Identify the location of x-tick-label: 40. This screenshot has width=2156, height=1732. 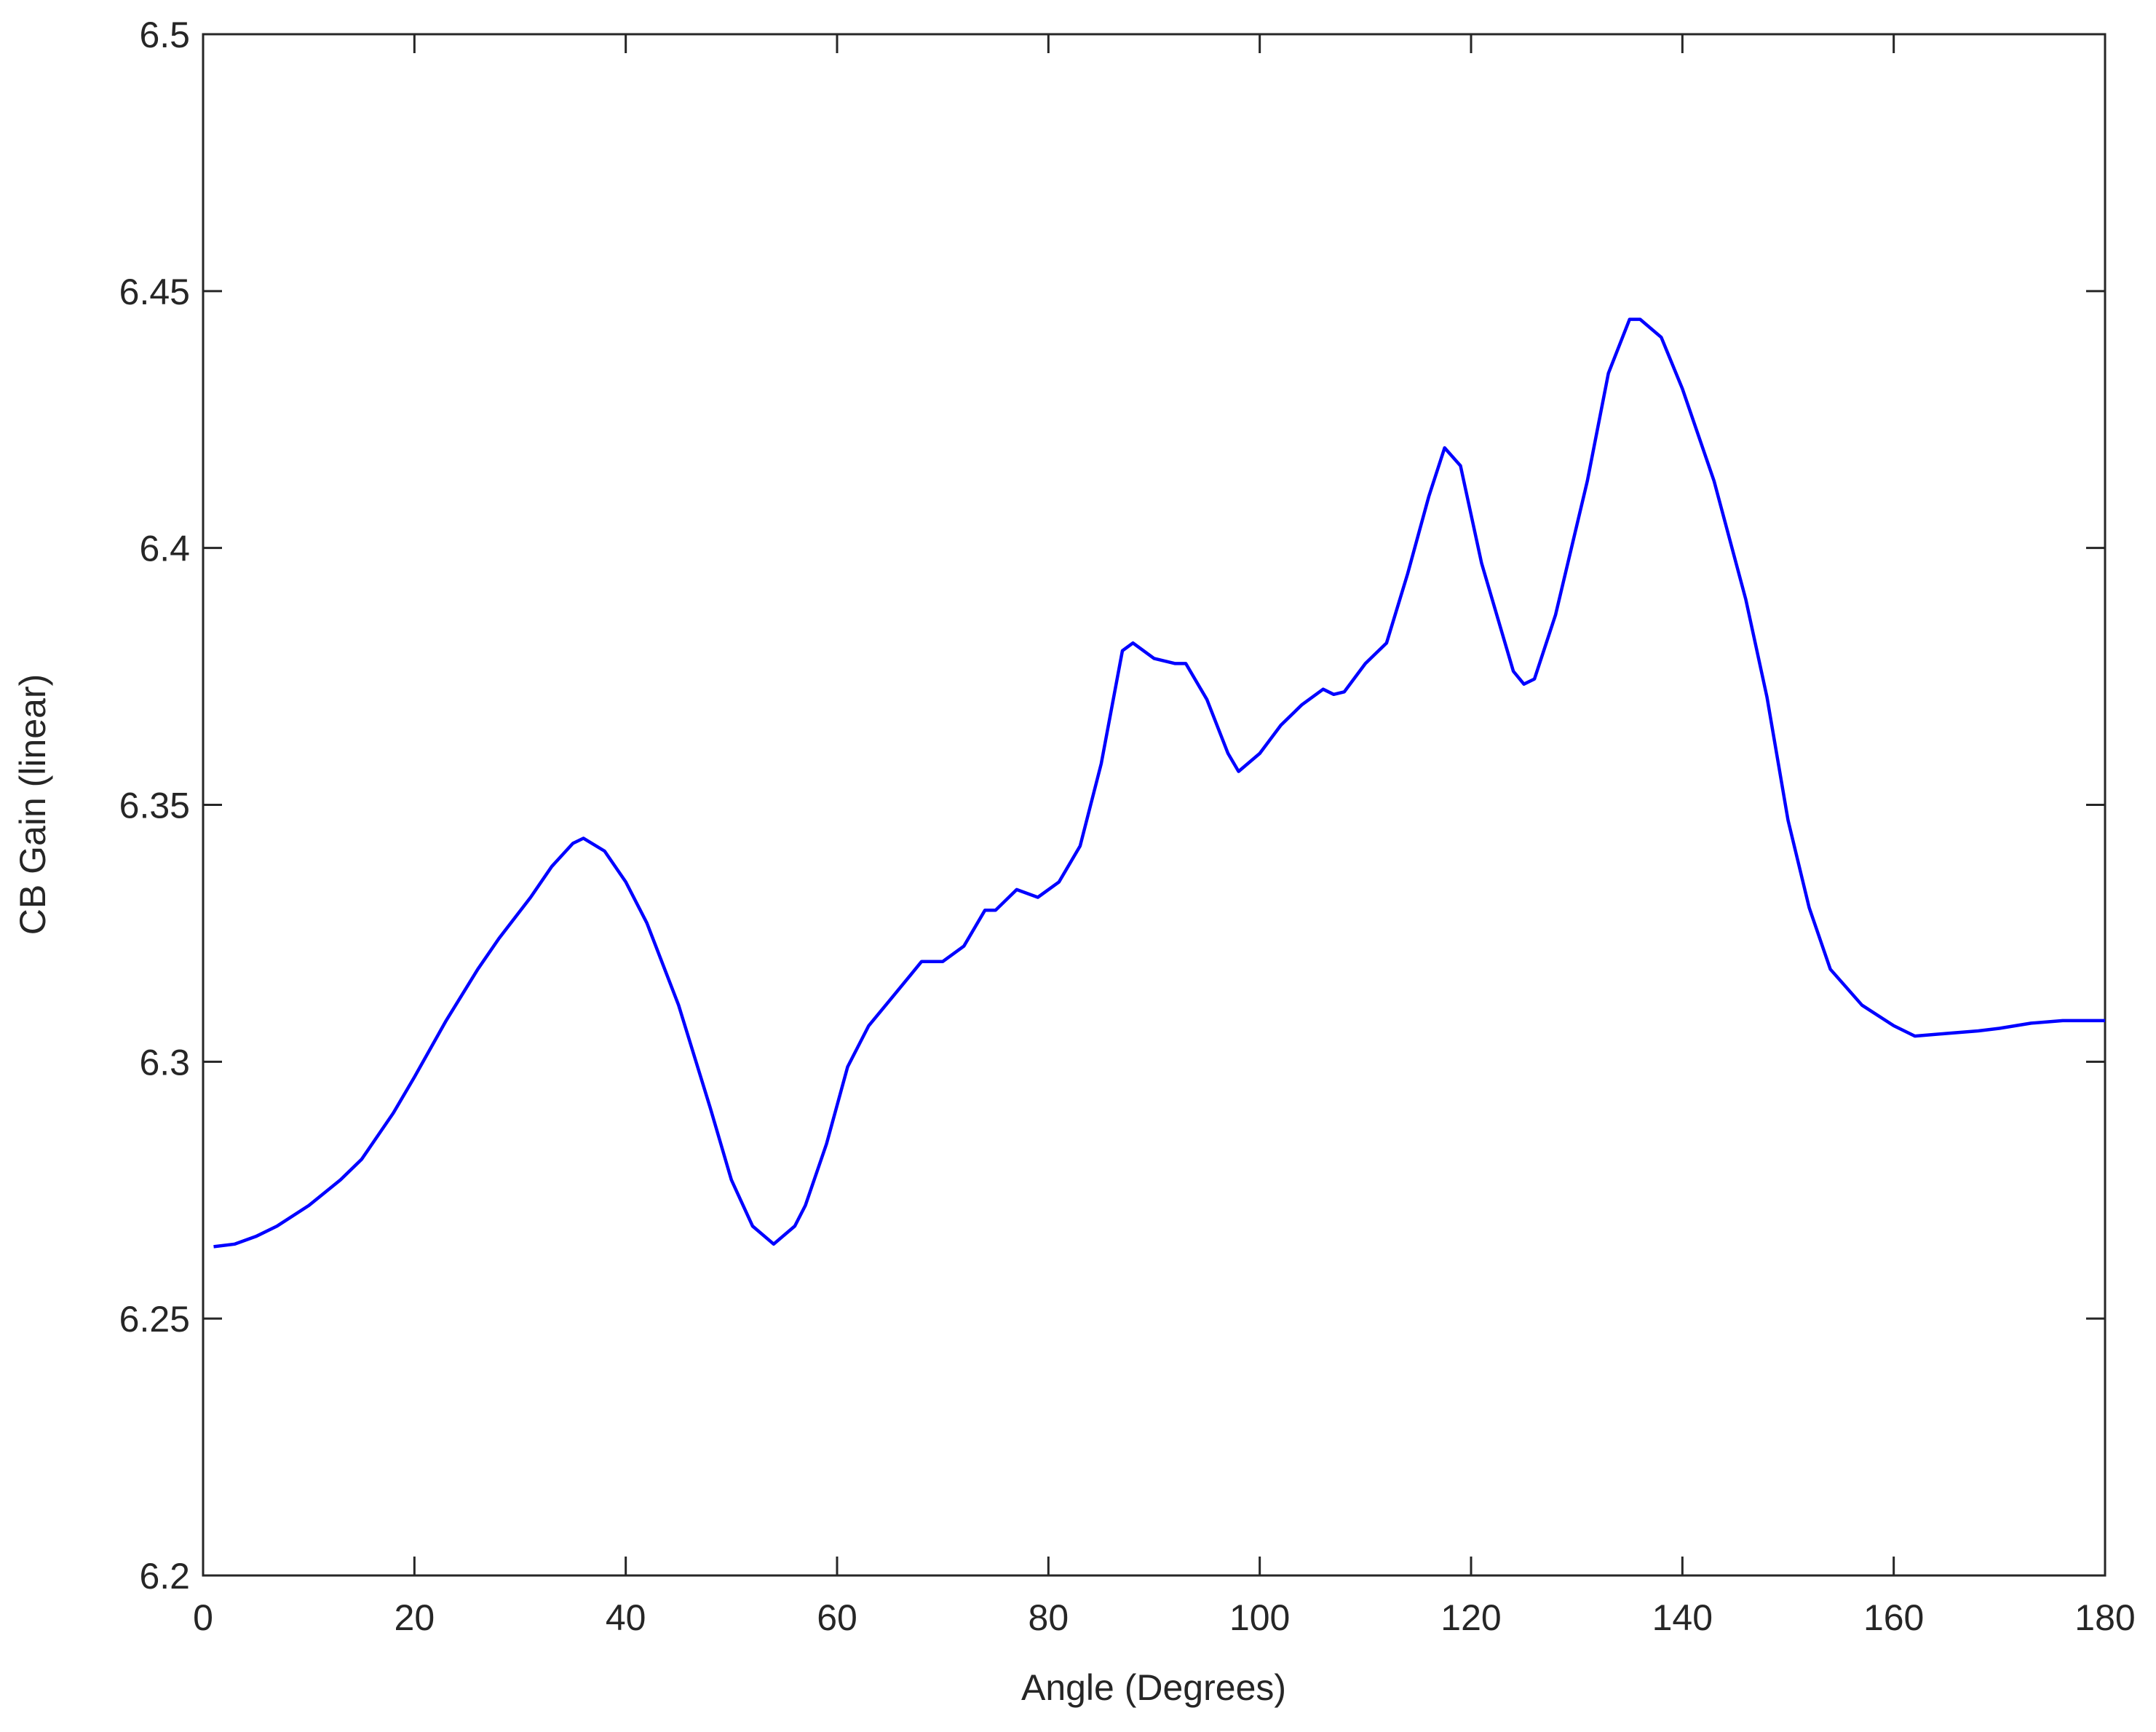
(626, 1617).